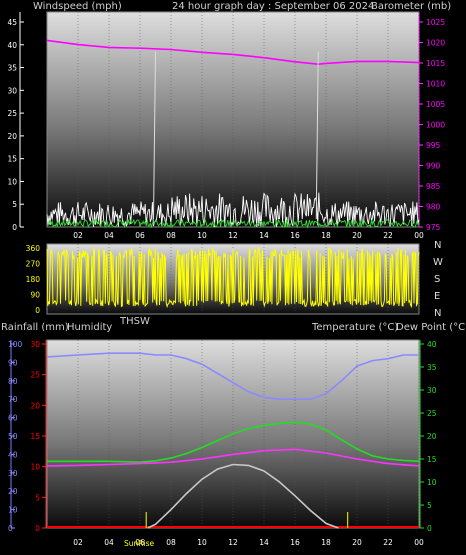 The image size is (466, 555). Describe the element at coordinates (140, 235) in the screenshot. I see `wind-x-tick-2: 06` at that location.